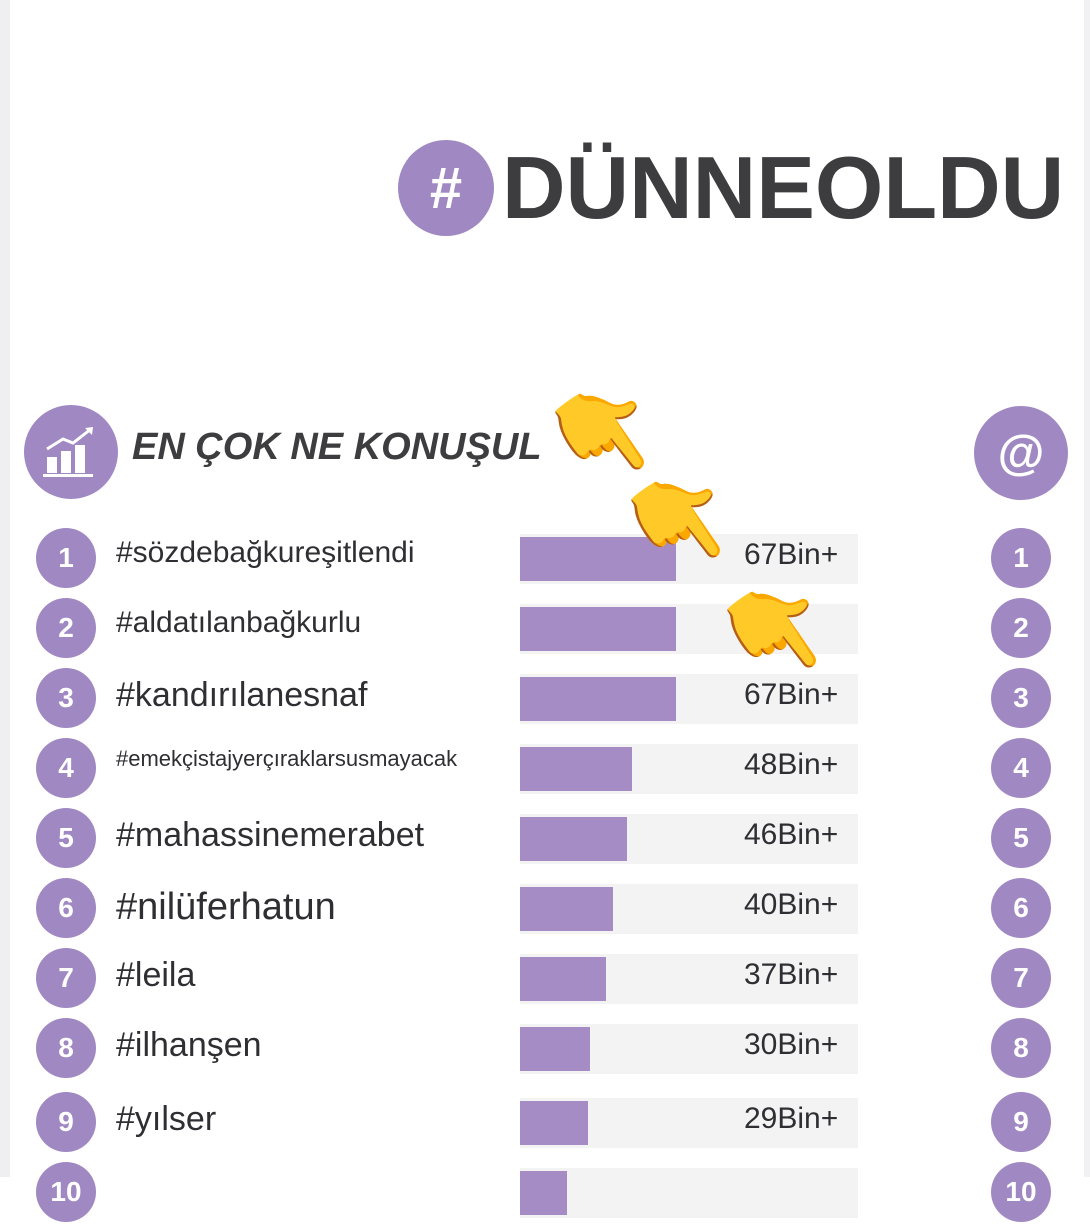 This screenshot has width=1090, height=1224. What do you see at coordinates (1021, 453) in the screenshot?
I see `at-icon: @` at bounding box center [1021, 453].